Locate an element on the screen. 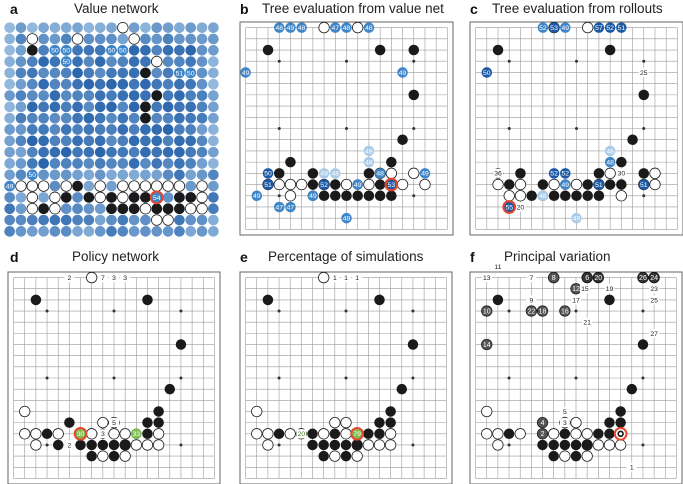 This screenshot has width=683, height=484. move-label: 51 is located at coordinates (268, 185).